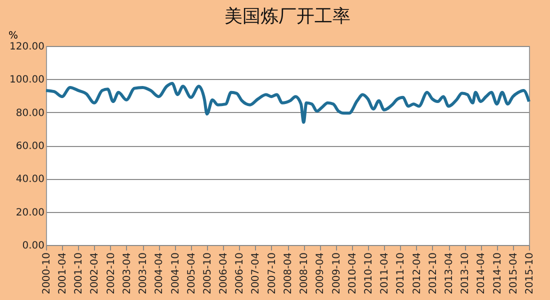  What do you see at coordinates (288, 273) in the screenshot?
I see `x-tick-label: 2008-04` at bounding box center [288, 273].